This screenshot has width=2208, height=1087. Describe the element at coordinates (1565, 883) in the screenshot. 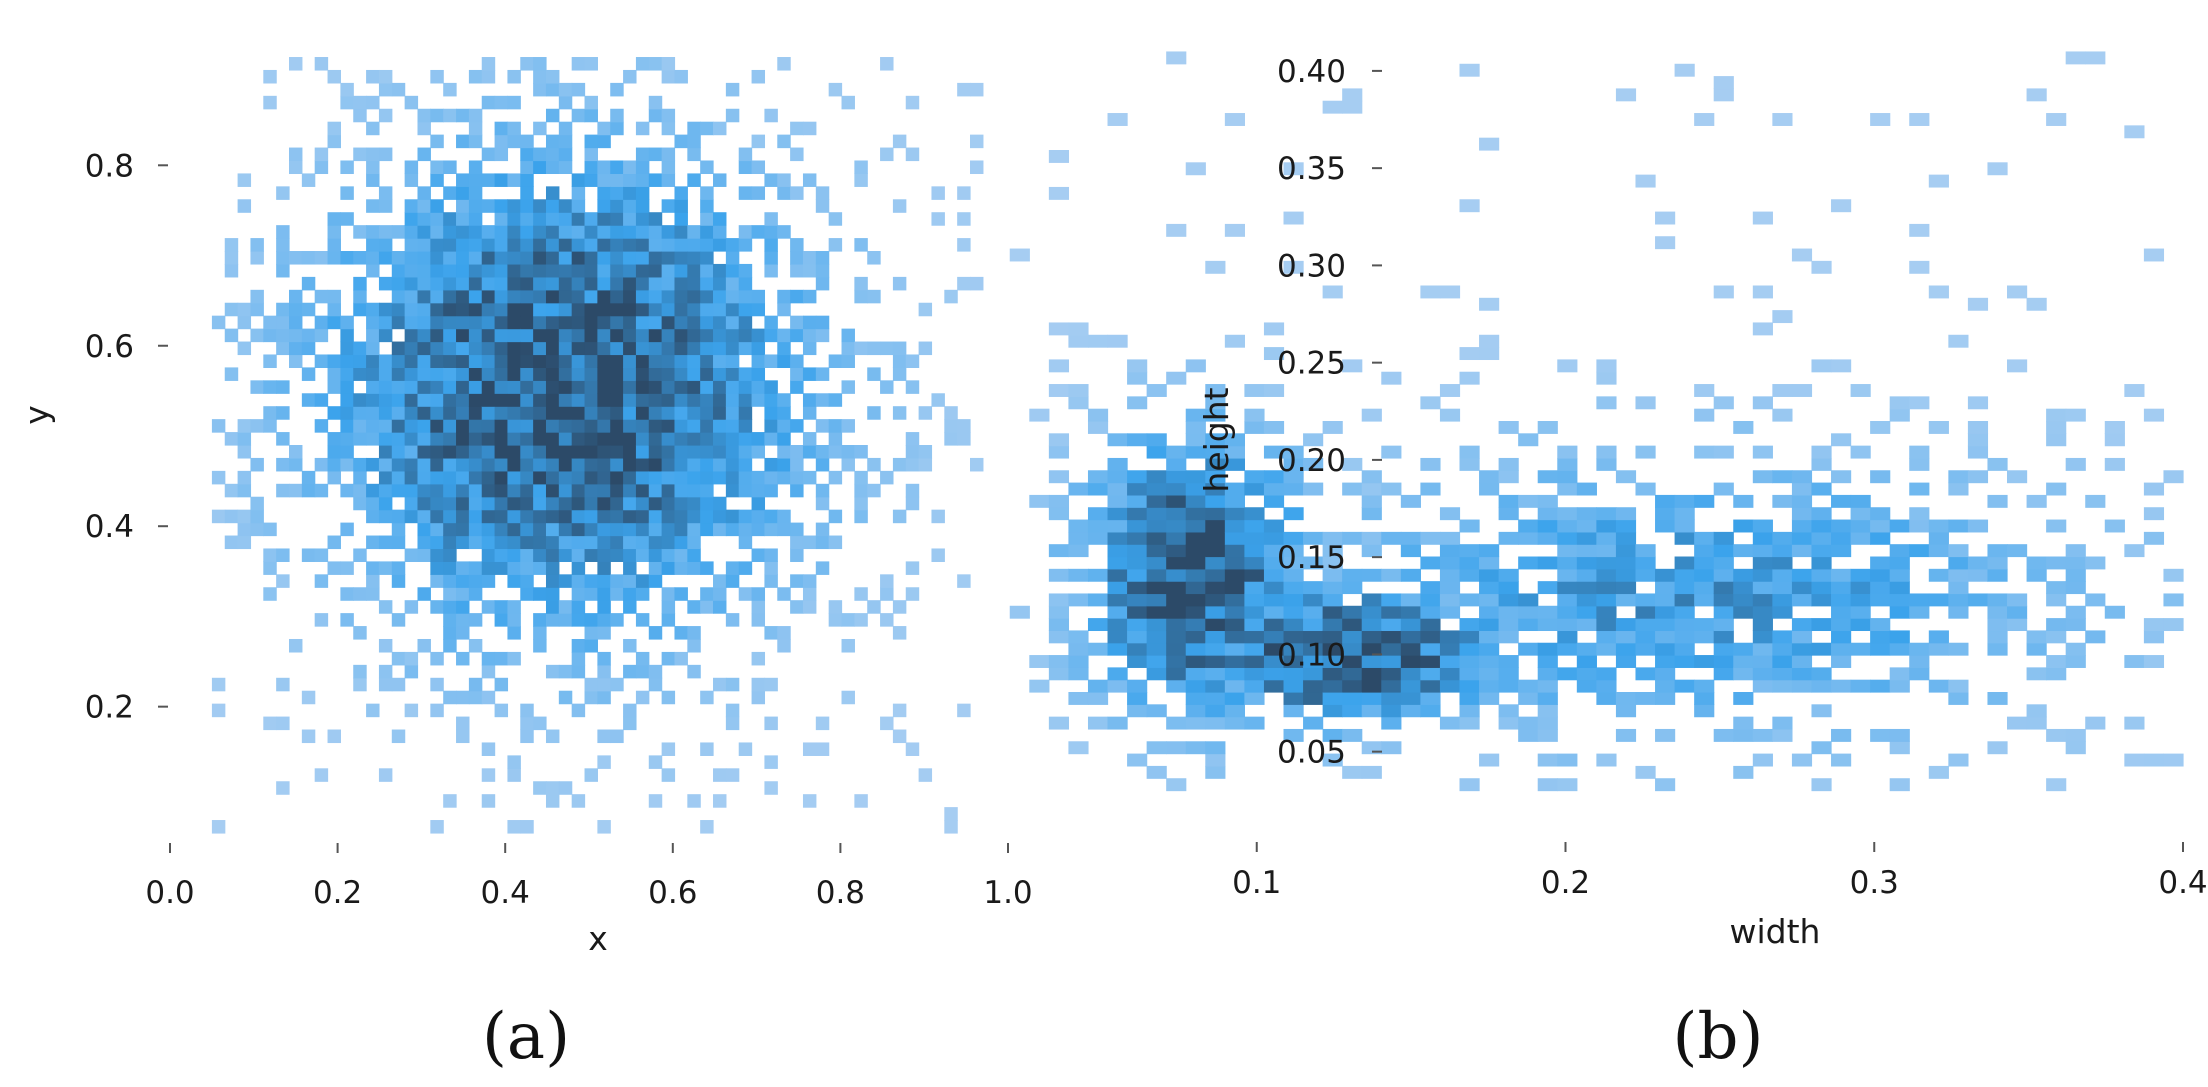

I see `x-tick-label: 0.2` at that location.